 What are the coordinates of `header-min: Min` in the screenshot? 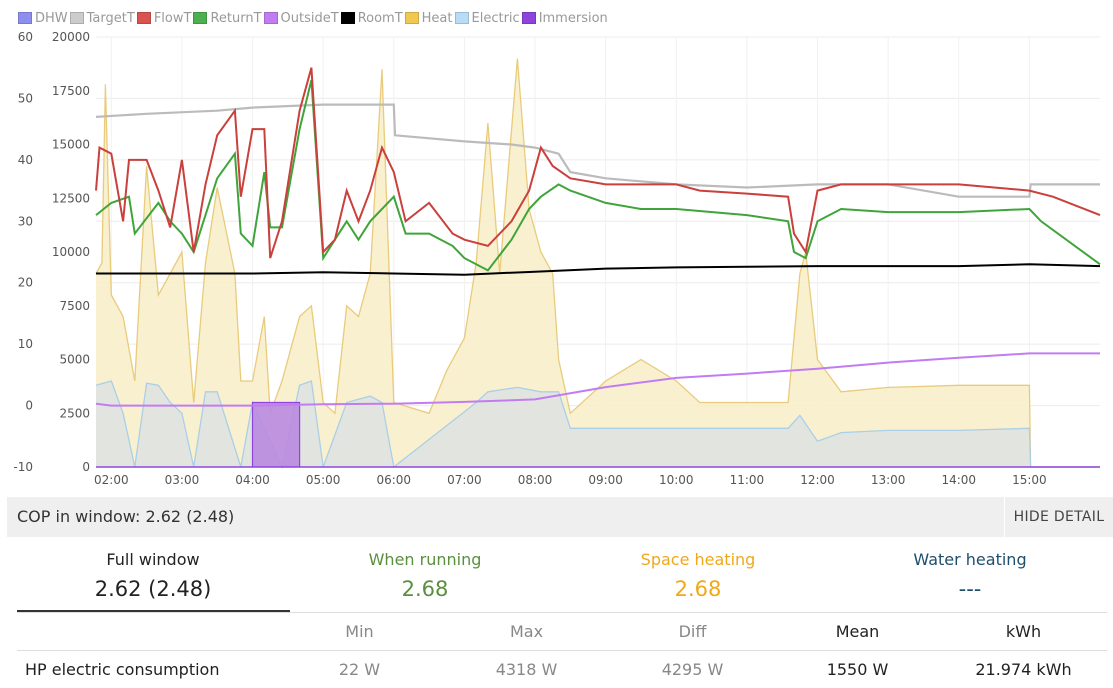 It's located at (359, 631).